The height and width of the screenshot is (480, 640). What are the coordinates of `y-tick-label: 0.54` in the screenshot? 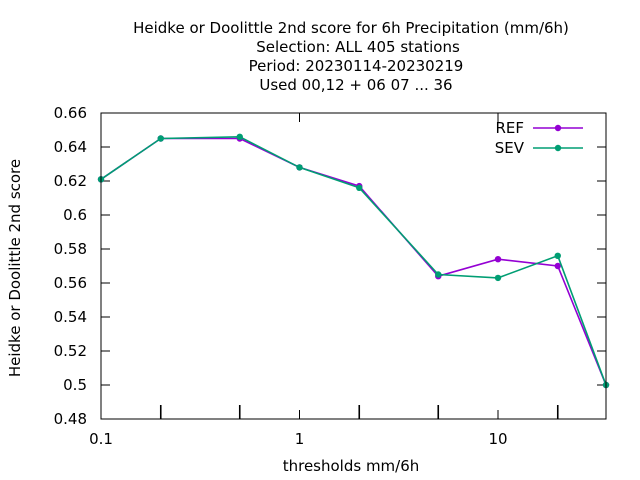 It's located at (70, 317).